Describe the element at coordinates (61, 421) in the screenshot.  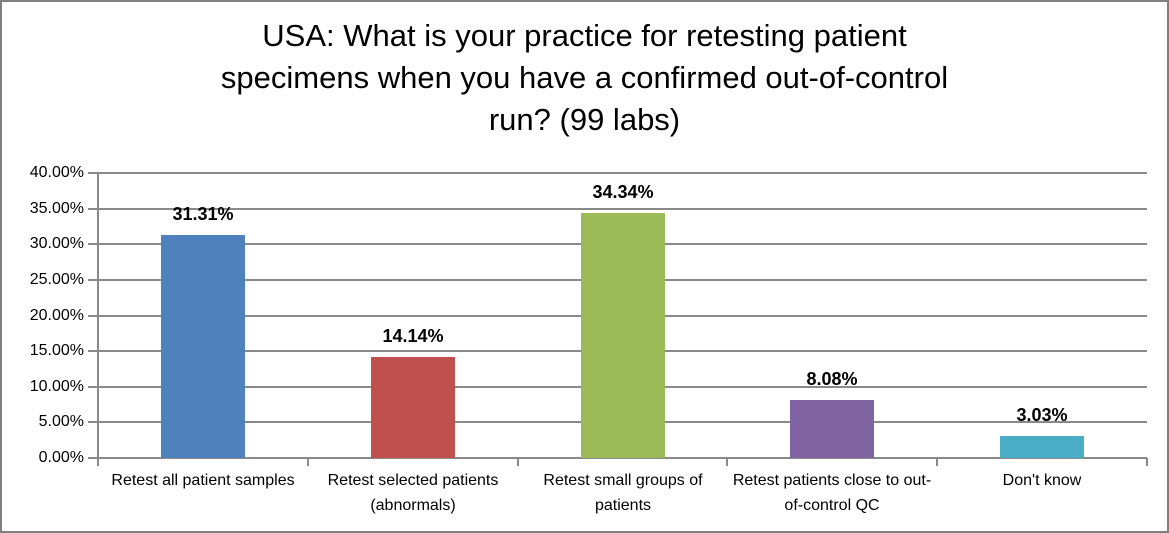
I see `y-tick-label: 5.00%` at that location.